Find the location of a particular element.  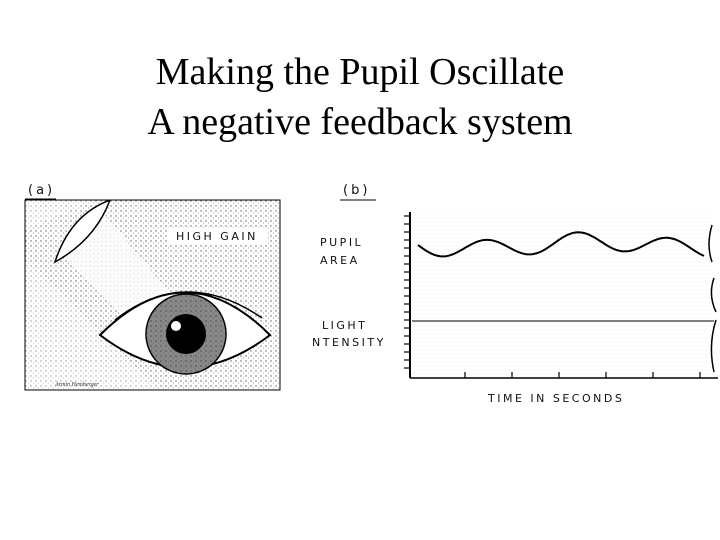

trace-paper is located at coordinates (562, 294).